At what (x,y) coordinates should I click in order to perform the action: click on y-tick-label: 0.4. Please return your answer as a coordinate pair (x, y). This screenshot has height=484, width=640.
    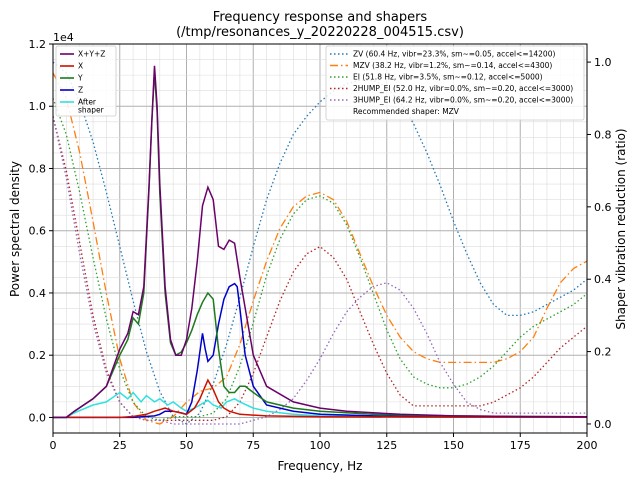
    Looking at the image, I should click on (38, 293).